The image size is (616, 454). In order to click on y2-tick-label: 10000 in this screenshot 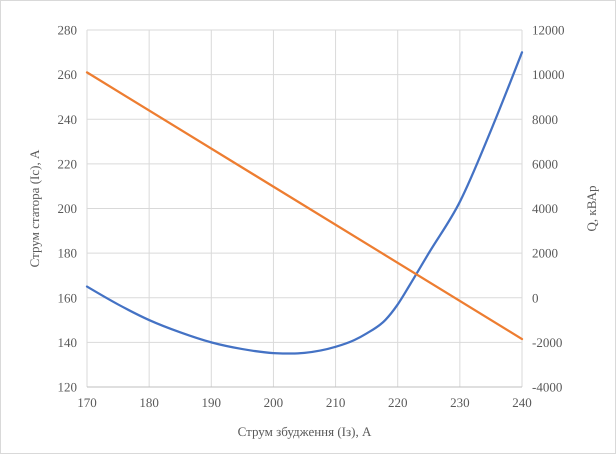, I will do `click(548, 74)`.